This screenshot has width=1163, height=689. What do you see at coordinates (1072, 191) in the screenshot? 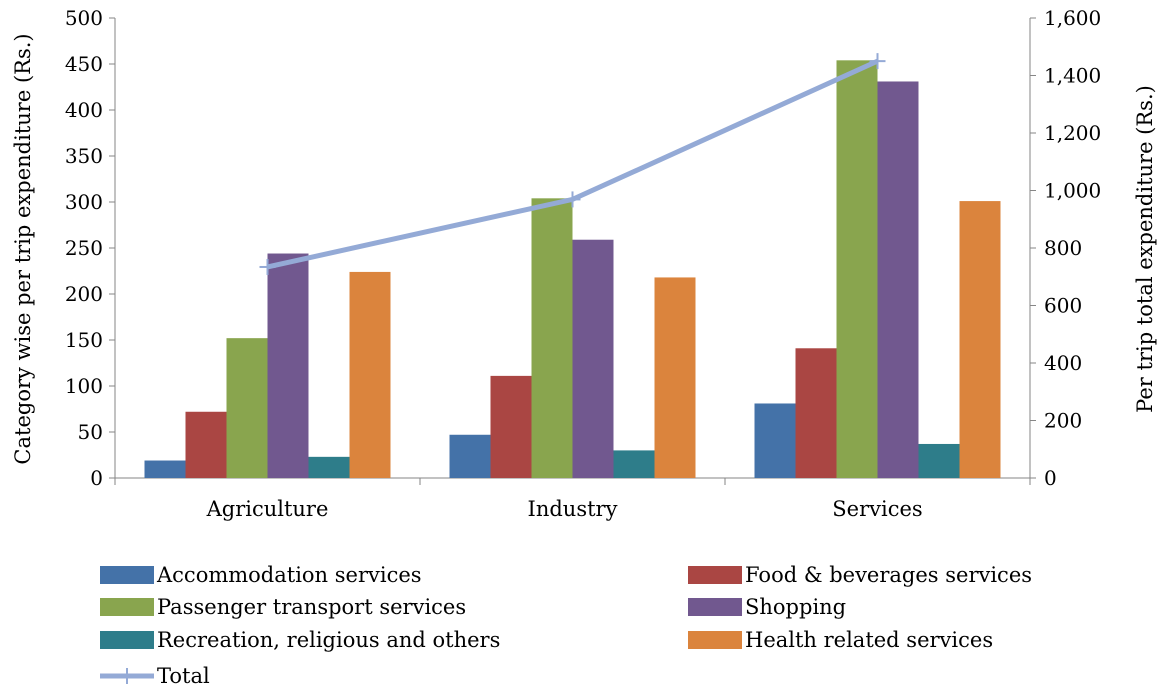
I see `y2-tick-label: 1,000` at bounding box center [1072, 191].